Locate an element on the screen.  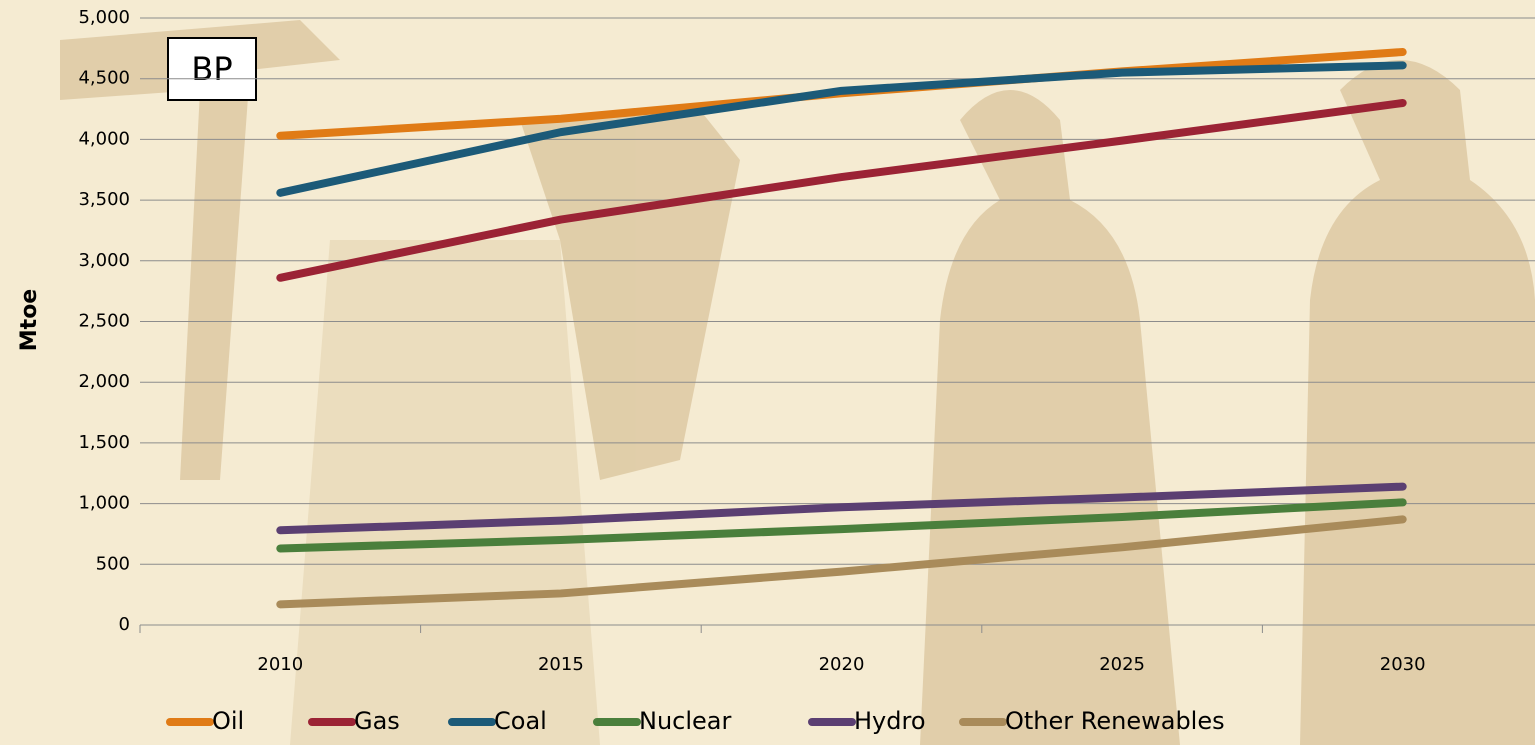
y-tick-label: 2,000 is located at coordinates (104, 381).